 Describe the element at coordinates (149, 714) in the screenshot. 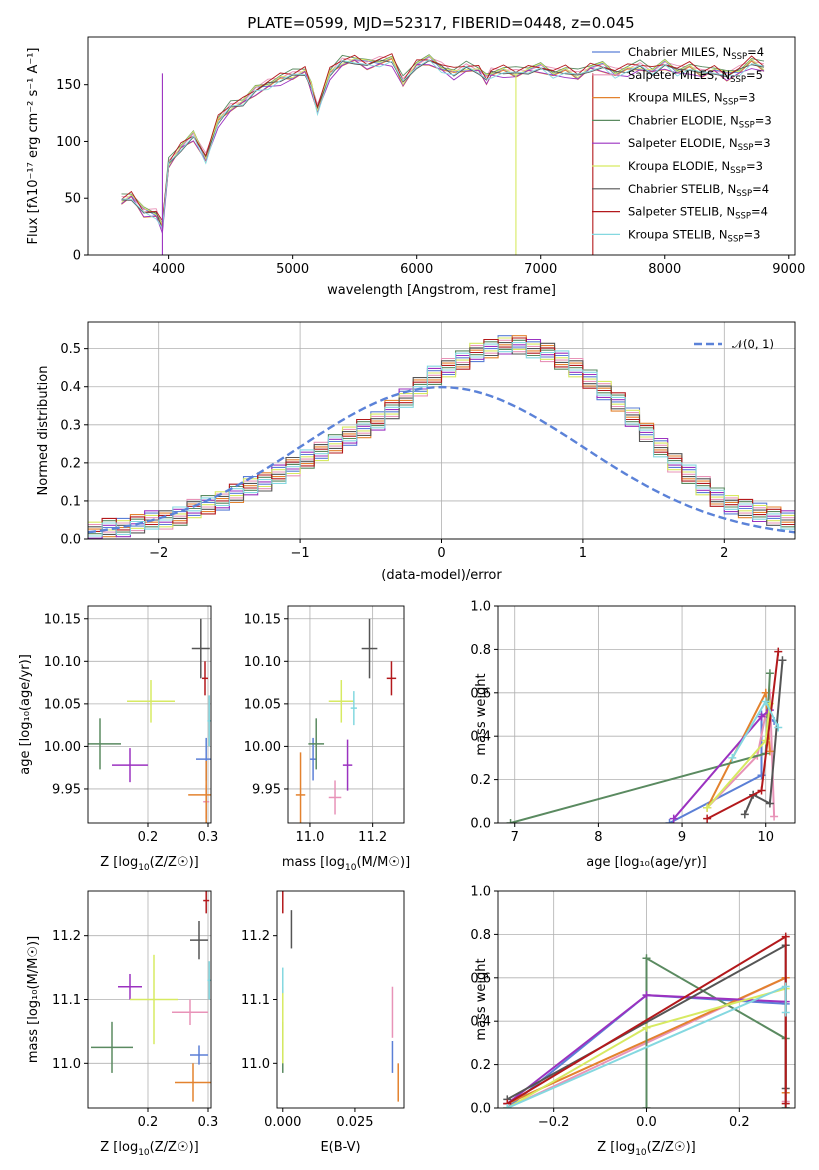

I see `age_vs_Z-frame` at that location.